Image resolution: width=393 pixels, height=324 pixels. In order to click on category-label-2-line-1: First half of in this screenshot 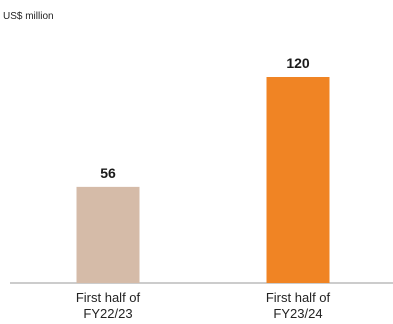, I will do `click(298, 297)`.